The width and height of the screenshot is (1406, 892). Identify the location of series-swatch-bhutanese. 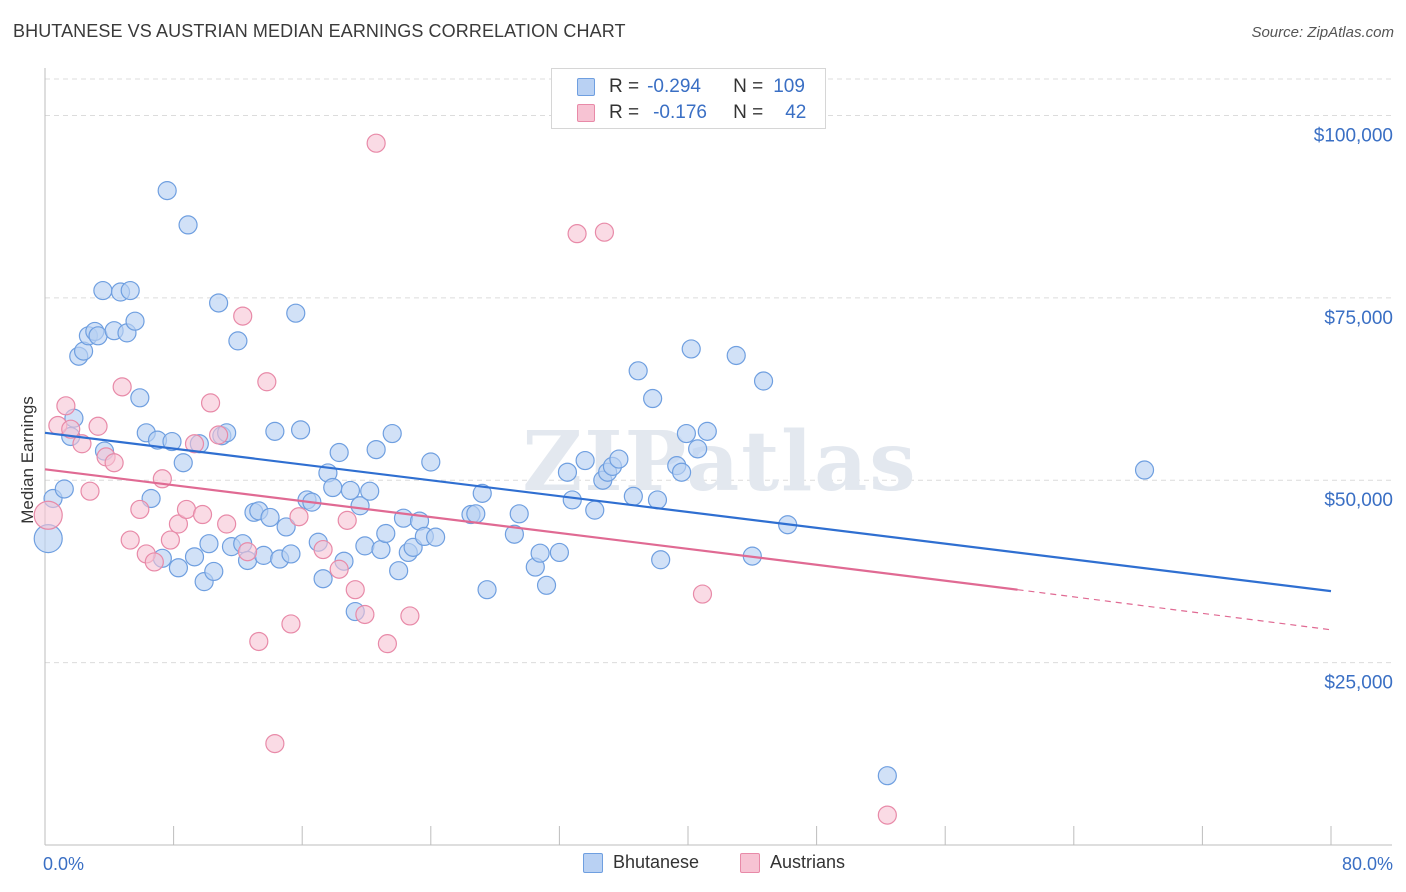
(593, 862).